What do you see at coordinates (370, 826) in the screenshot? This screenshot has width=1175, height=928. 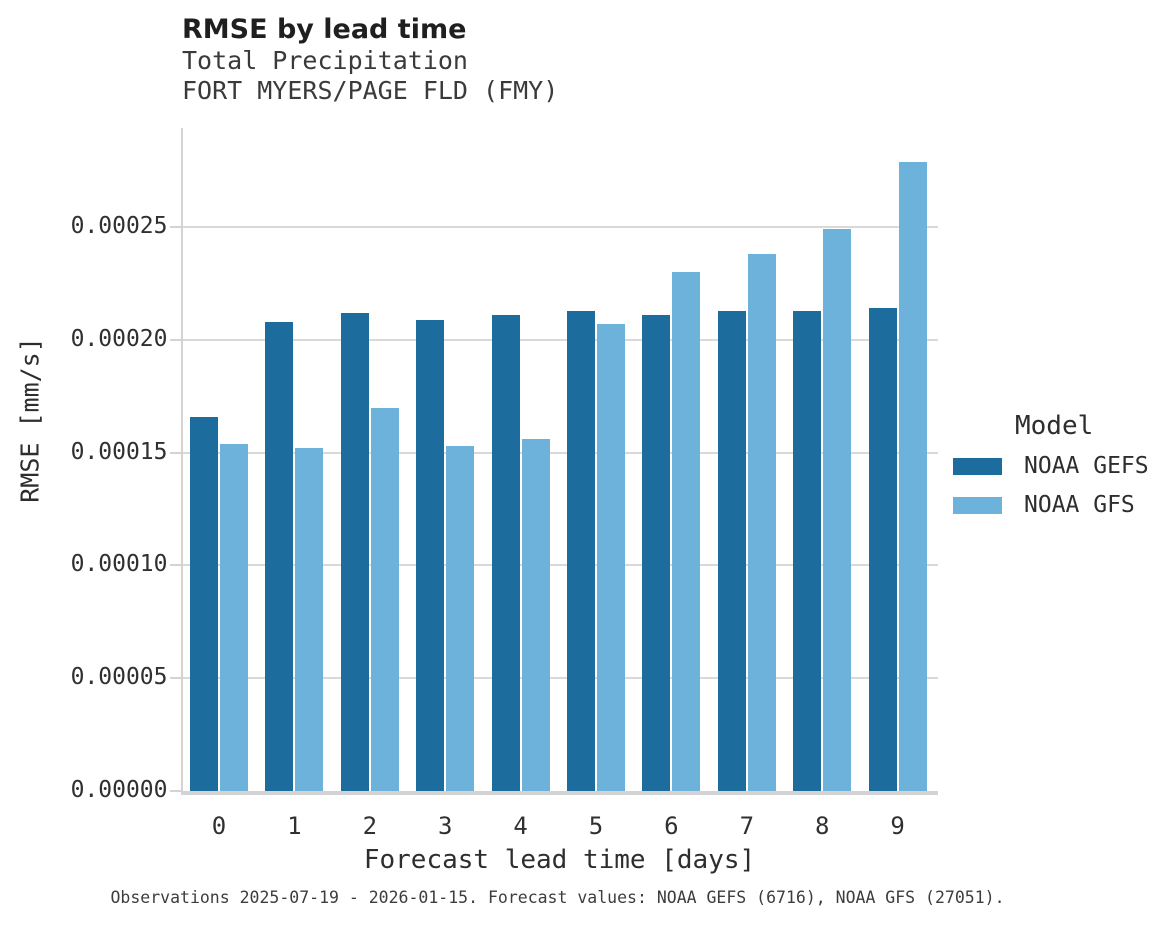 I see `x-tick-label: 2` at bounding box center [370, 826].